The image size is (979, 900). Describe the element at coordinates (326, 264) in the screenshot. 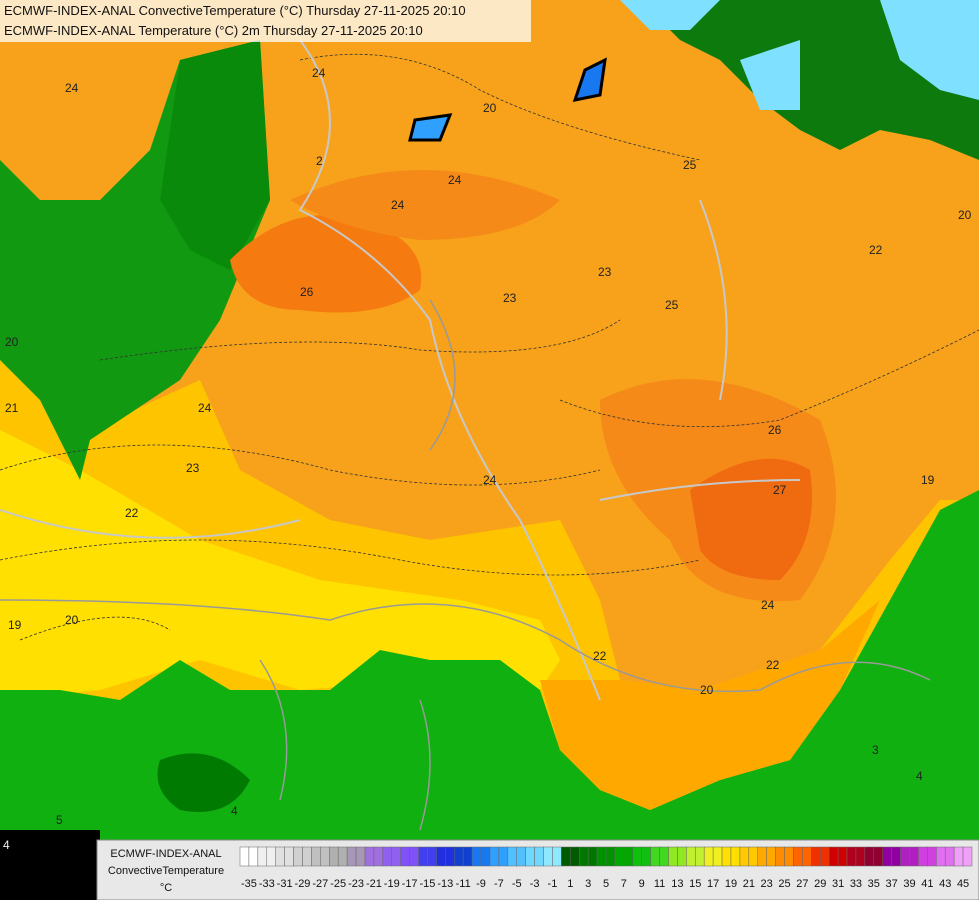

I see `warm-core-west` at that location.